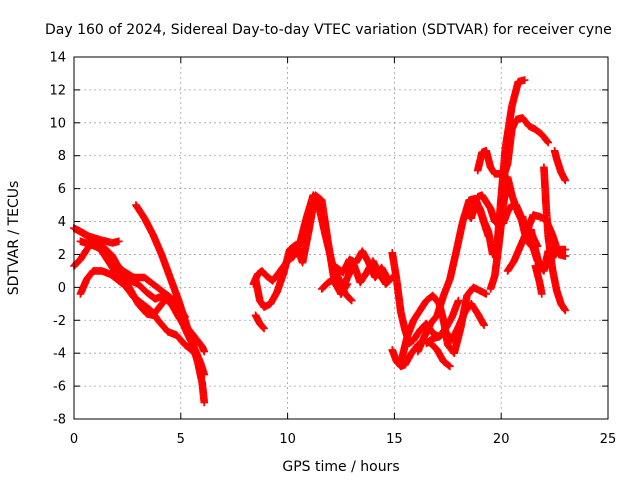 This screenshot has width=640, height=480. Describe the element at coordinates (301, 251) in the screenshot. I see `series-sat-i` at that location.